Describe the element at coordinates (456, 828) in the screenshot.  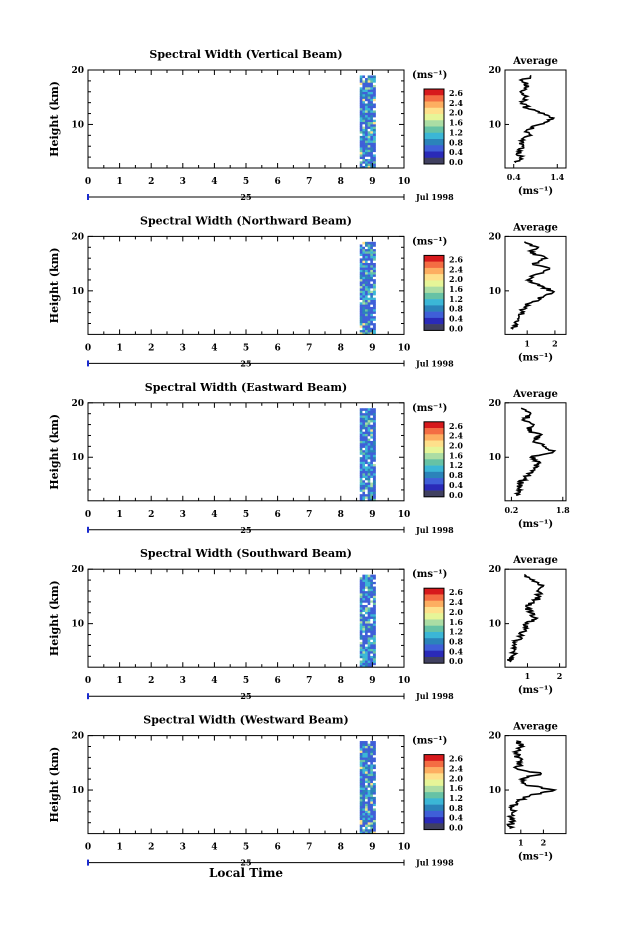
I see `colorbar-tick-label: 0.0` at that location.